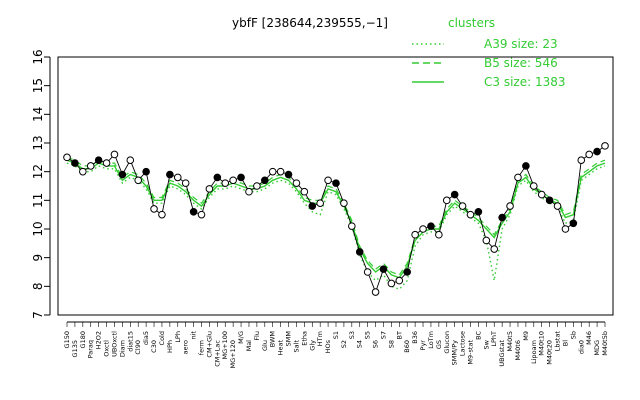 This screenshot has width=640, height=400. What do you see at coordinates (550, 352) in the screenshot?
I see `x-tick-label: M40t20` at bounding box center [550, 352].